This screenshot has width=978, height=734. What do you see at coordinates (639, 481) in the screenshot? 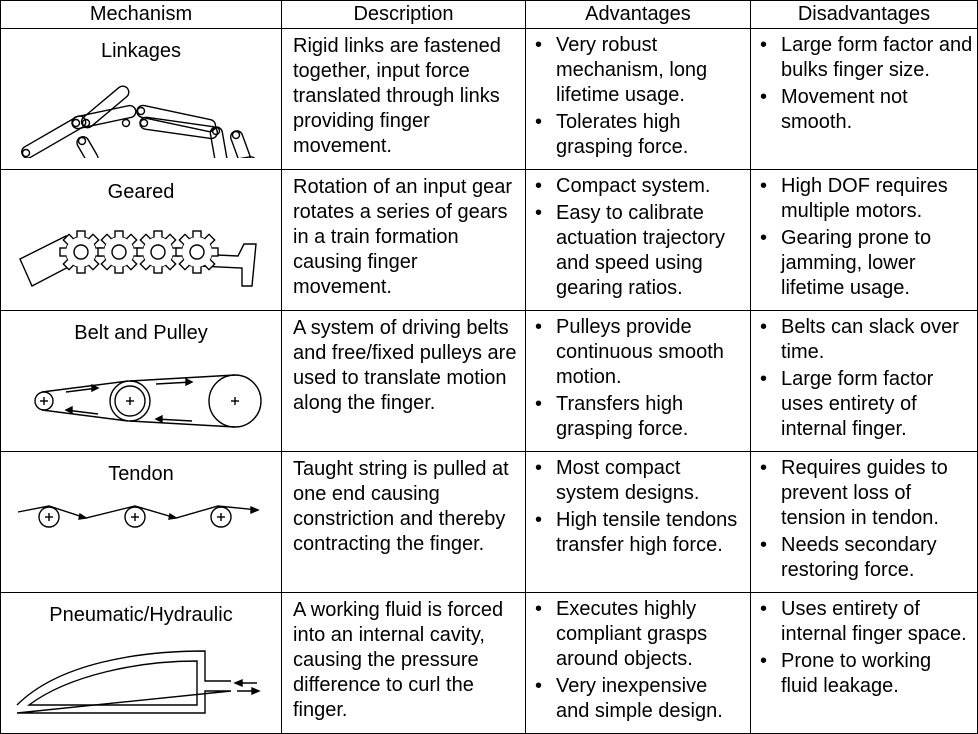
I see `advantage-item: Most compact system designs.` at bounding box center [639, 481].